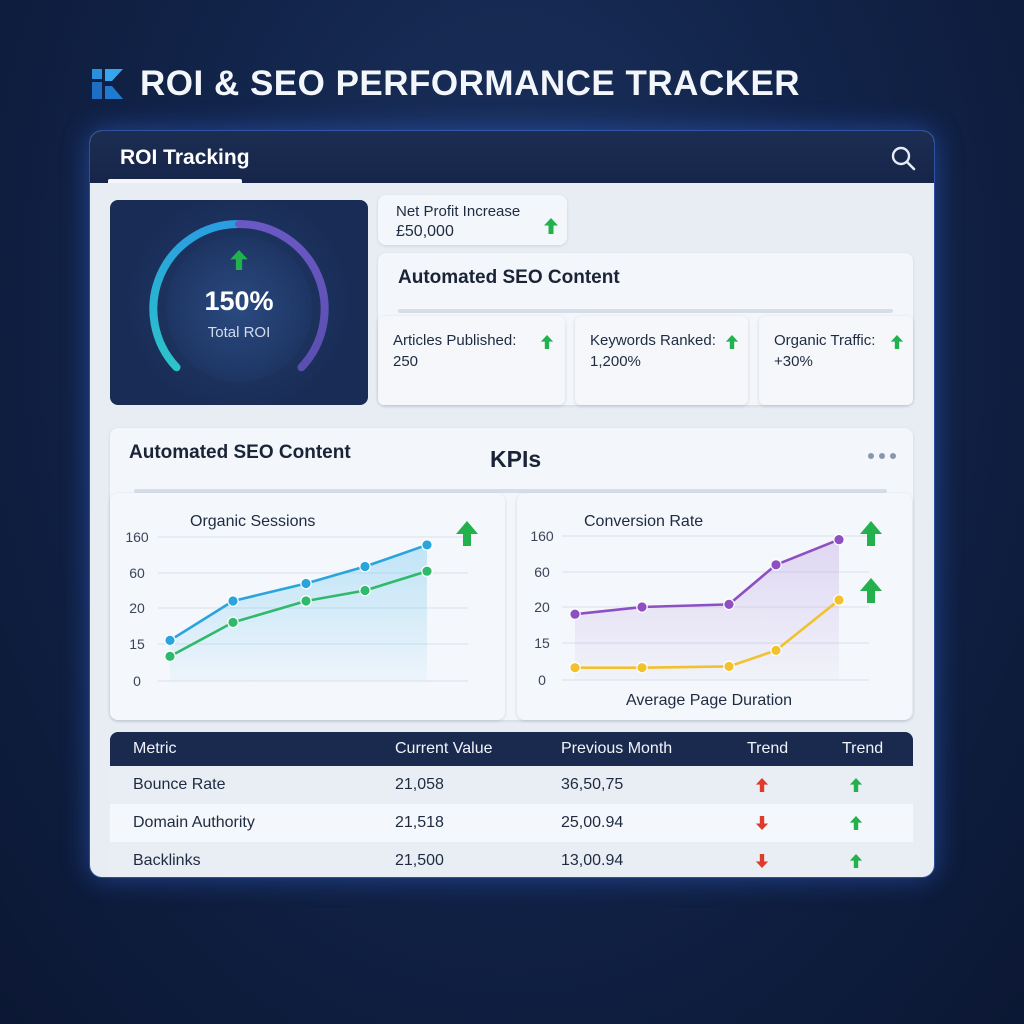  I want to click on previous-month-cell: 25,00.94, so click(592, 822).